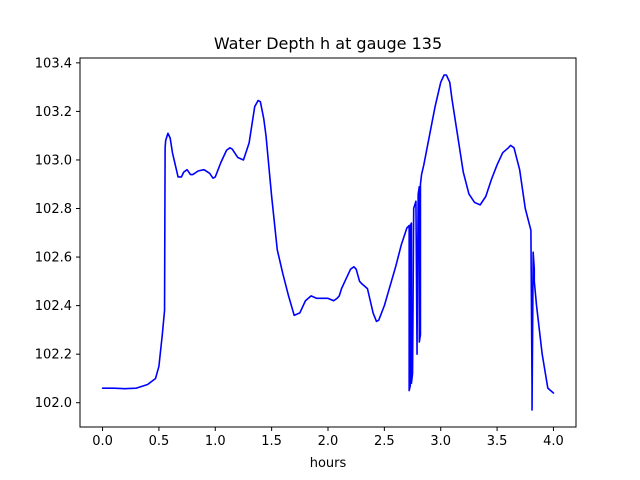 The image size is (640, 480). Describe the element at coordinates (159, 441) in the screenshot. I see `x-tick-label: 0.5` at that location.